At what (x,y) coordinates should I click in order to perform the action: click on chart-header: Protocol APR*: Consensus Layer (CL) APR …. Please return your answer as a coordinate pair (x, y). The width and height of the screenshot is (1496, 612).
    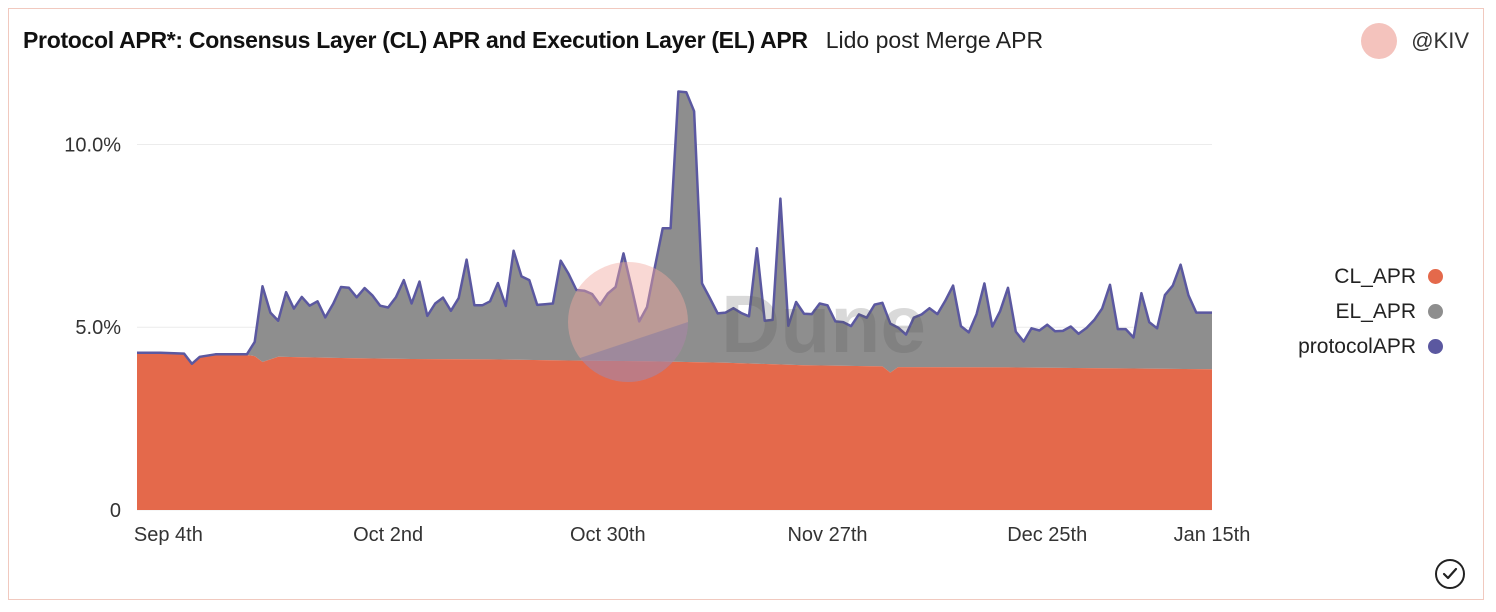
    Looking at the image, I should click on (533, 40).